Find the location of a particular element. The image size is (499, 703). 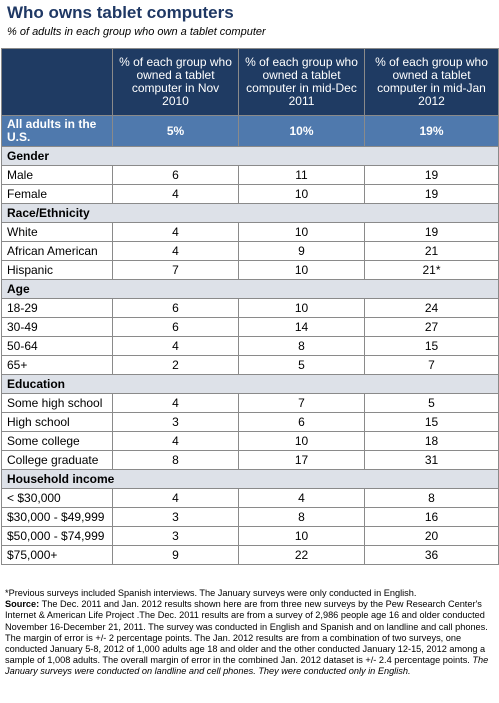

section-title: Education is located at coordinates (250, 384).